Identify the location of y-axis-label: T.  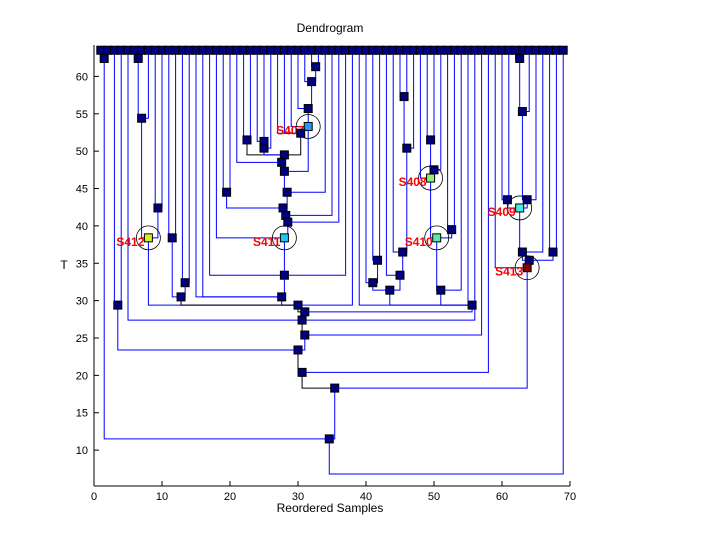
(64, 265).